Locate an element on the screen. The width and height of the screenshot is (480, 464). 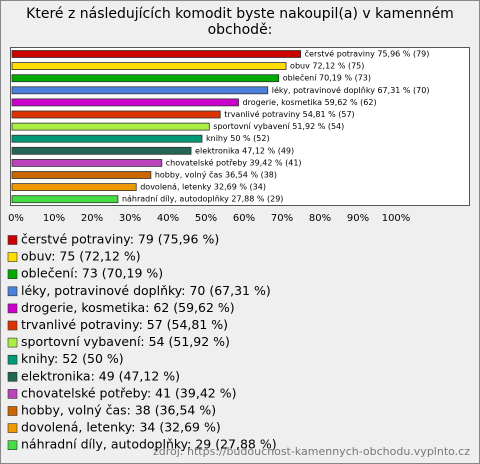
legend-label: chovatelské potřeby: 41 (39,42 %) is located at coordinates (128, 392).